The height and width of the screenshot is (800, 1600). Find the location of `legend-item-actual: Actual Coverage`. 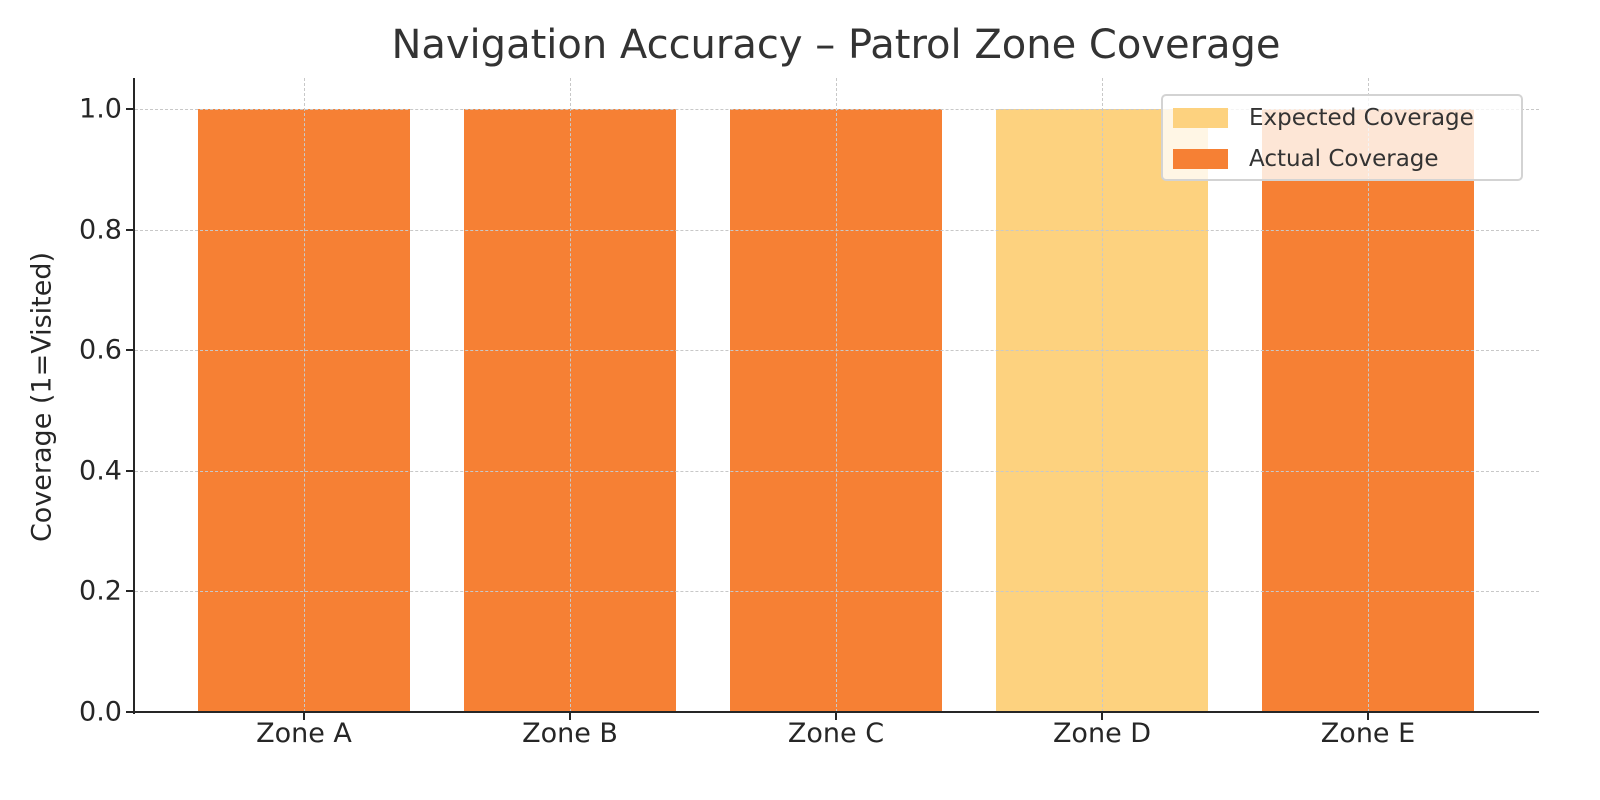

legend-item-actual: Actual Coverage is located at coordinates (1306, 159).